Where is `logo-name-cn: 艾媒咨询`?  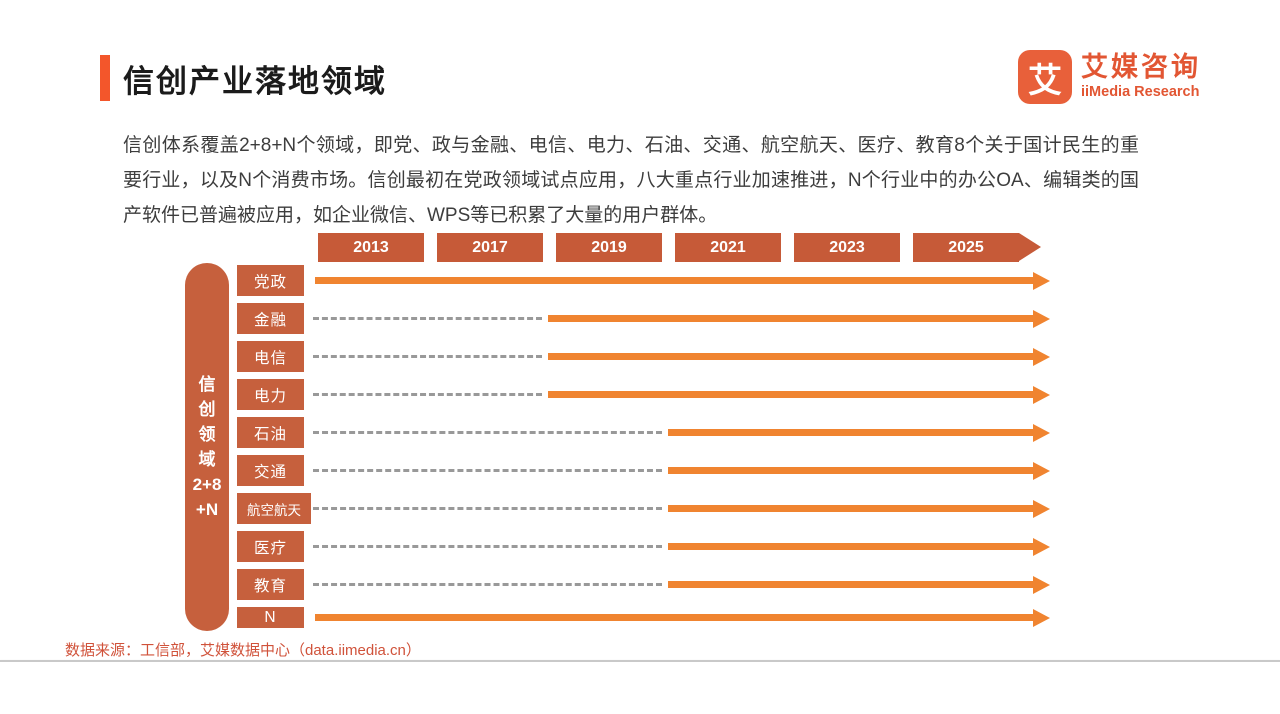
logo-name-cn: 艾媒咨询 is located at coordinates (1141, 67).